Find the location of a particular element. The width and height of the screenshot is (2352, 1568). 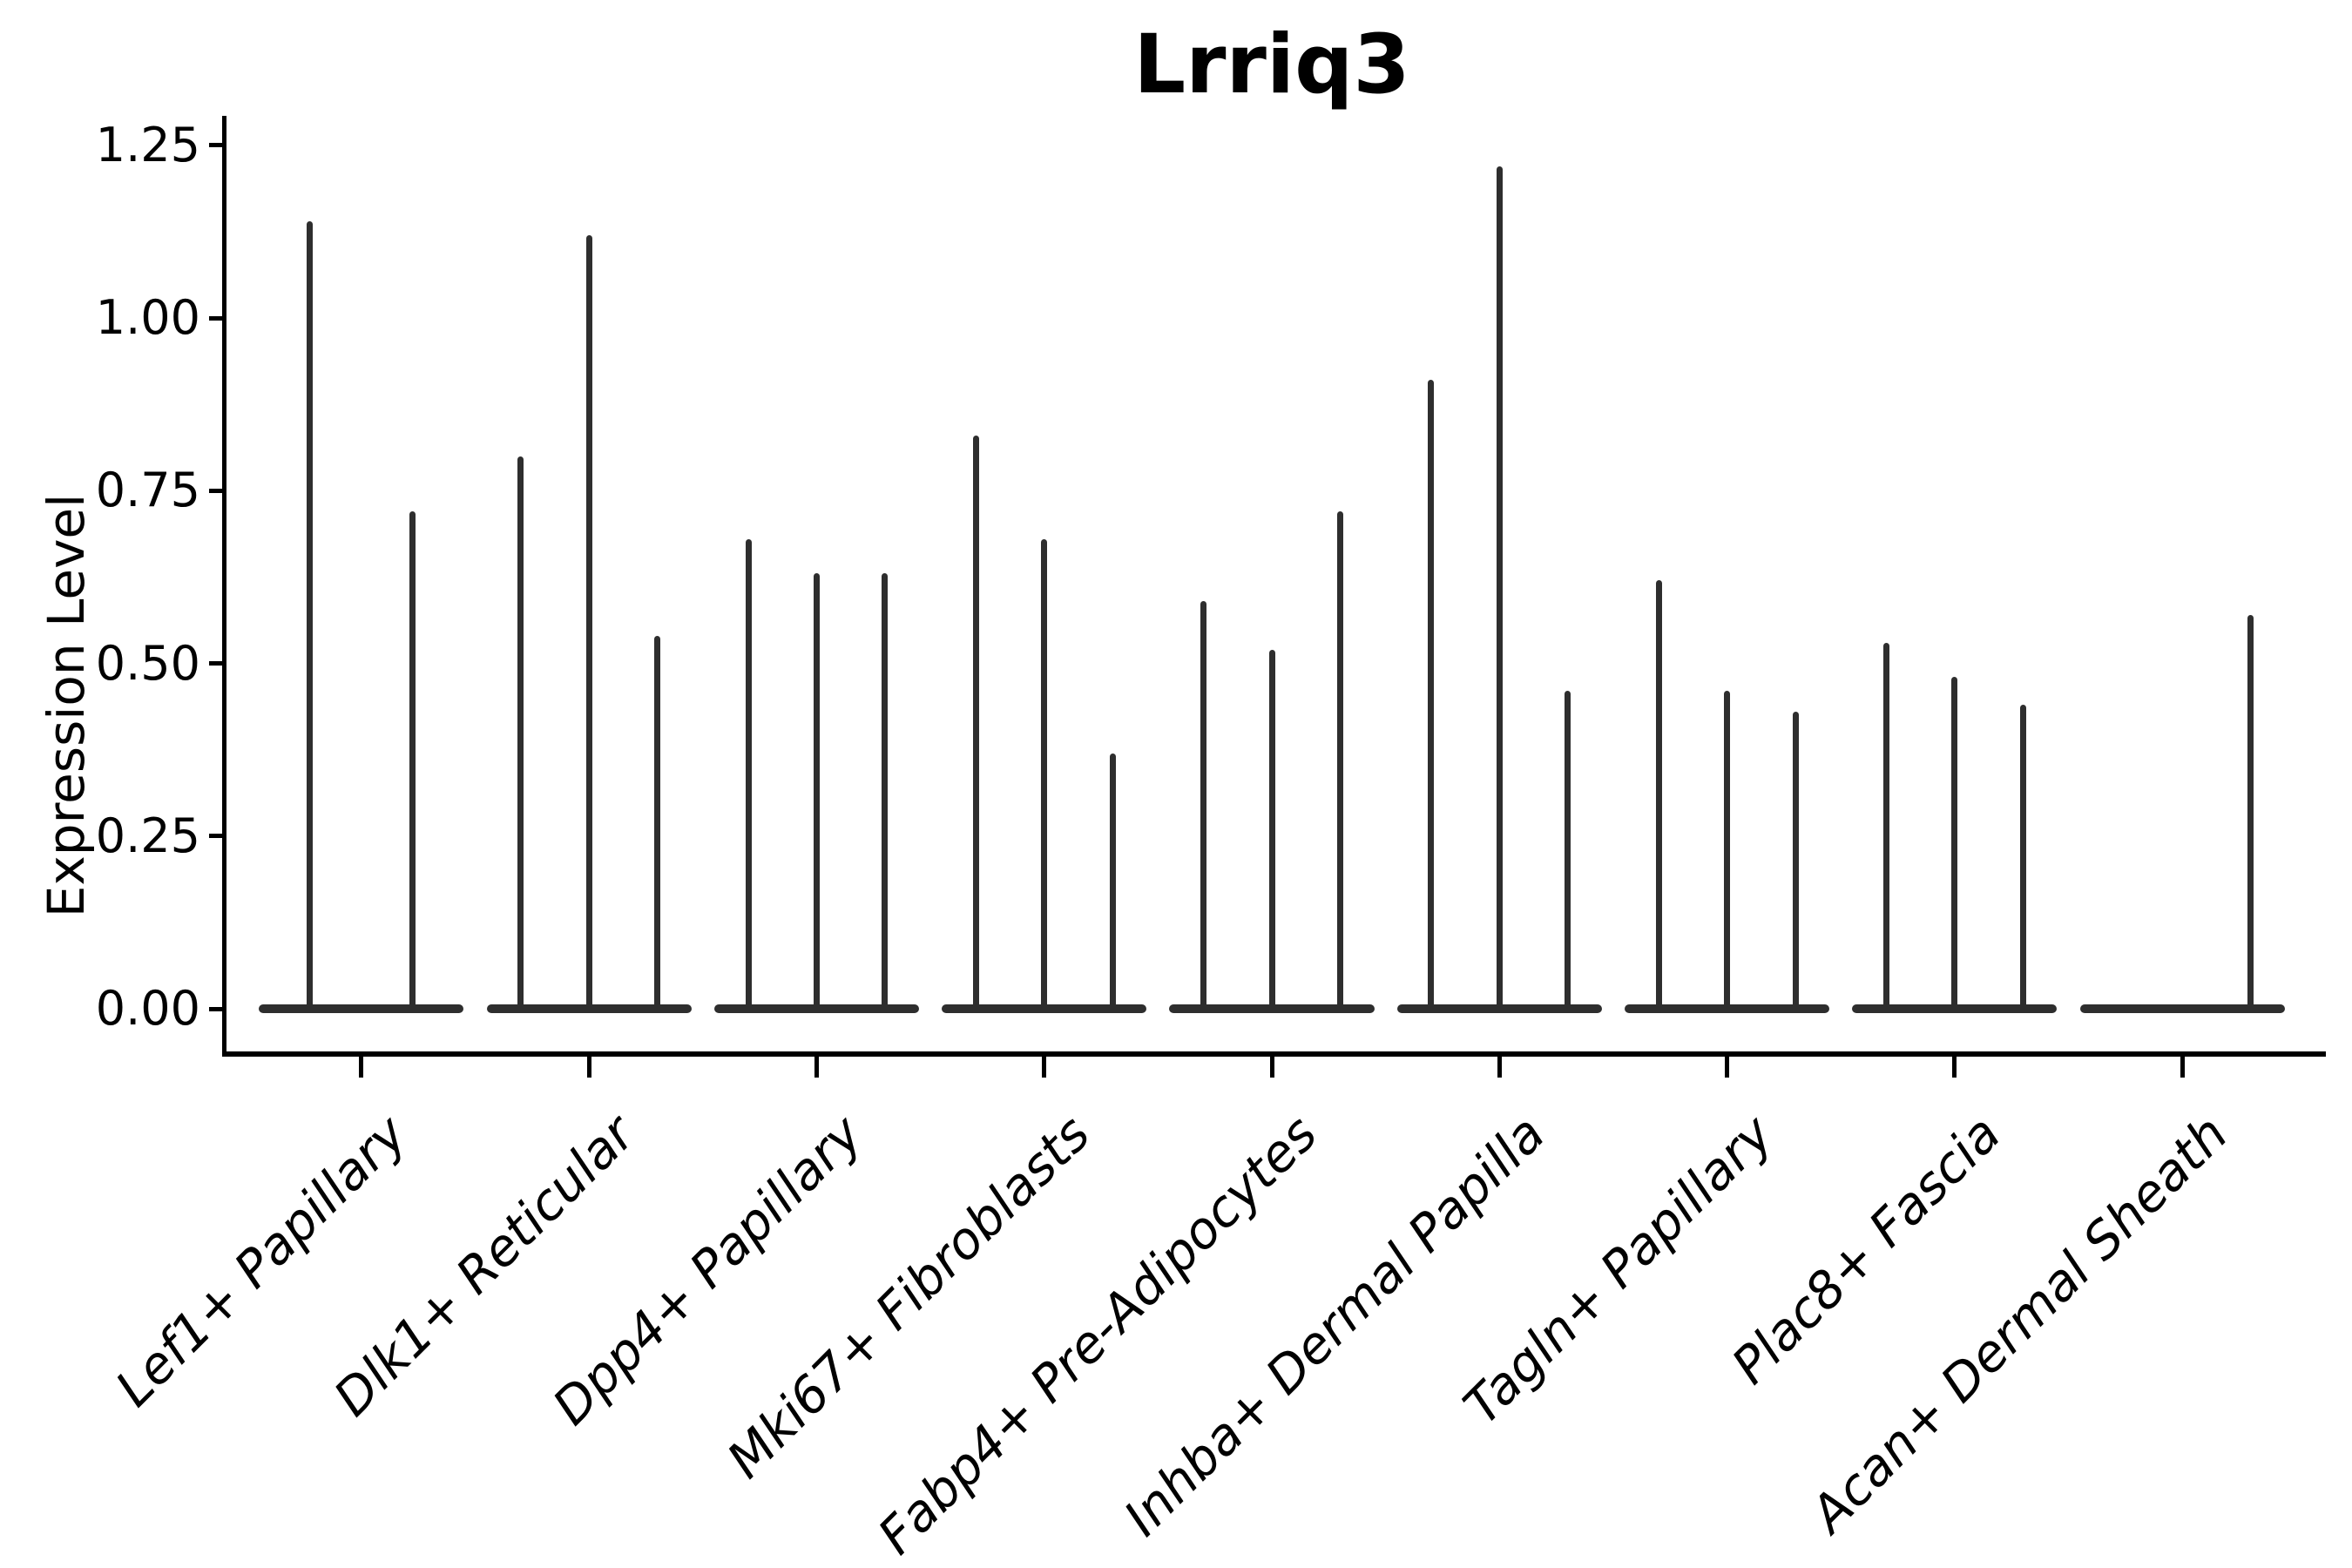

y-tick-label: 0.00 is located at coordinates (147, 1008).